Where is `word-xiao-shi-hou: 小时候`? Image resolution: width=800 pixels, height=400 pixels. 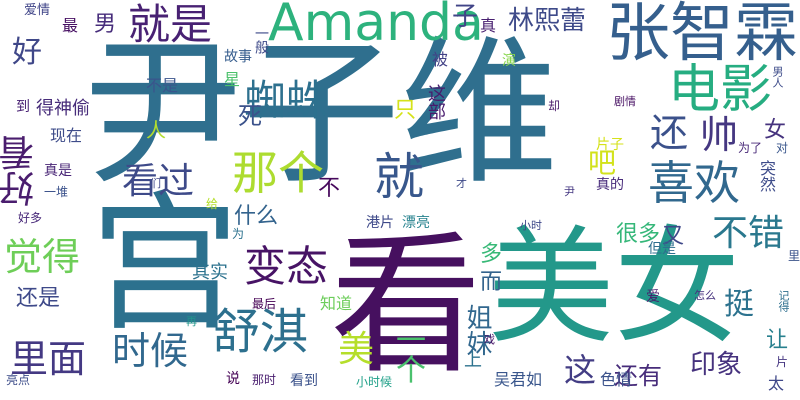
word-xiao-shi-hou: 小时候 is located at coordinates (374, 382).